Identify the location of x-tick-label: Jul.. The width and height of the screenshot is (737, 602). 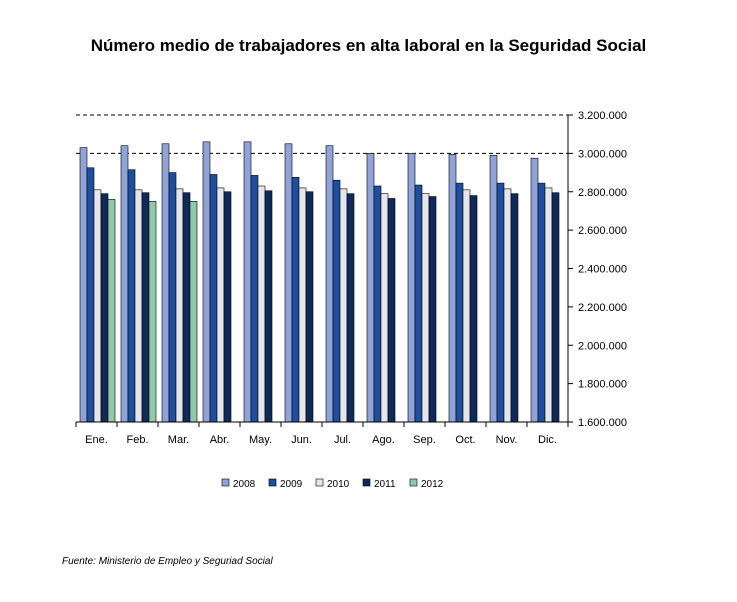
(342, 440).